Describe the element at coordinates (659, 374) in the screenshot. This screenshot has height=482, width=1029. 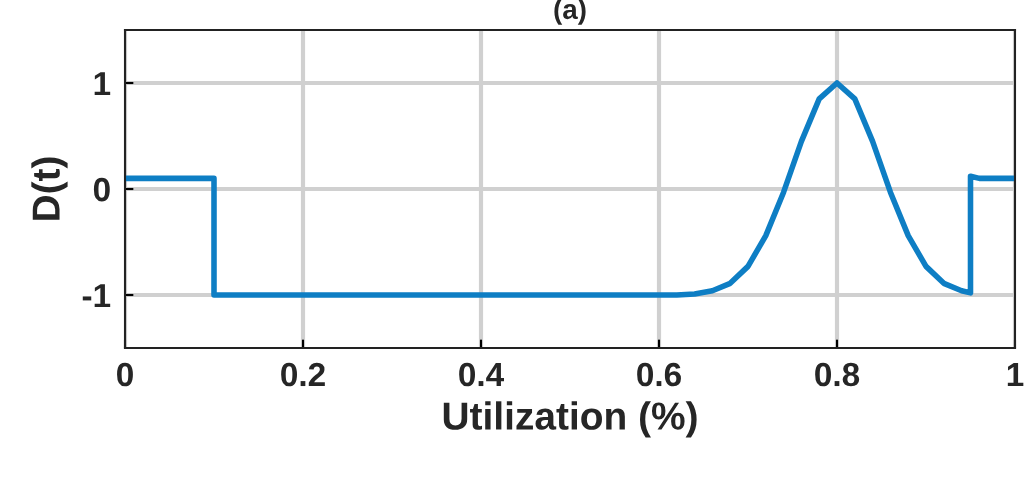
I see `x-tick-label: 0.6` at that location.